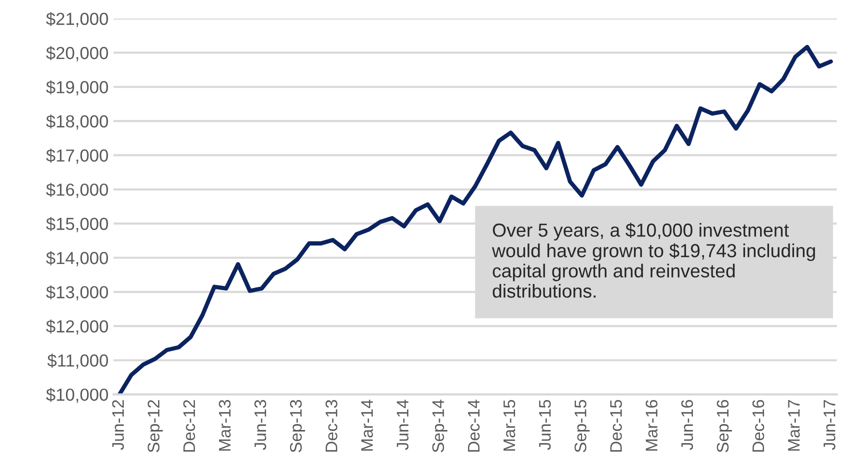 The width and height of the screenshot is (841, 464). Describe the element at coordinates (616, 426) in the screenshot. I see `x-tick-label: Dec-15` at that location.